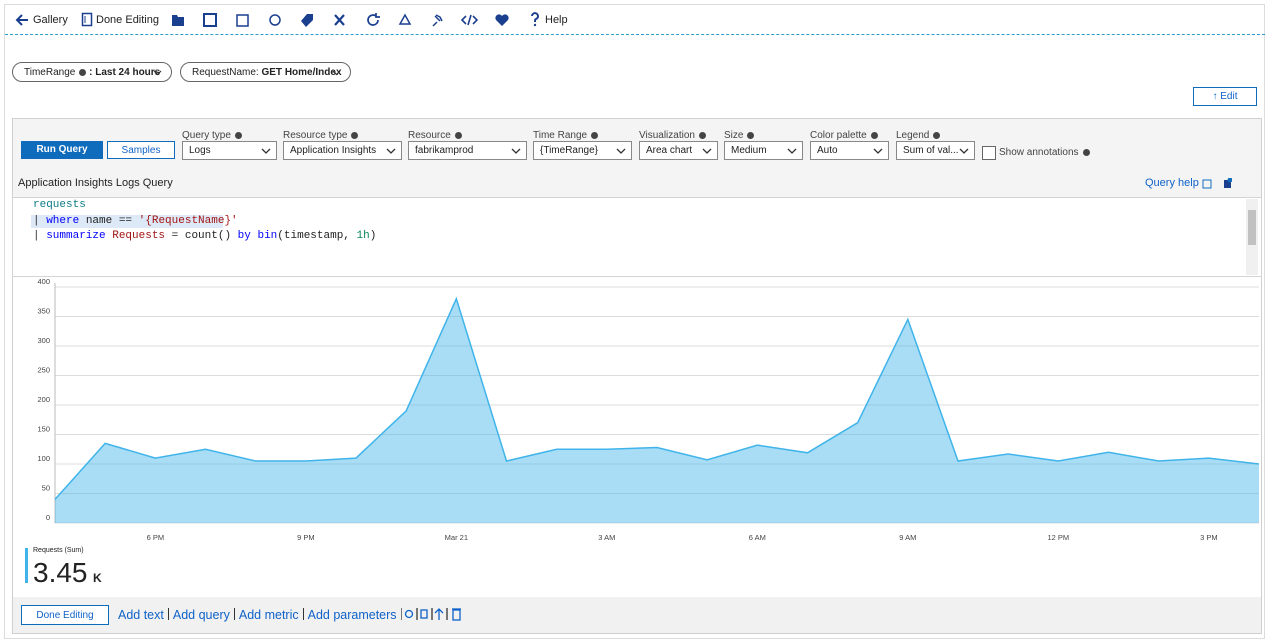  I want to click on code-token: '{RequestName}', so click(188, 220).